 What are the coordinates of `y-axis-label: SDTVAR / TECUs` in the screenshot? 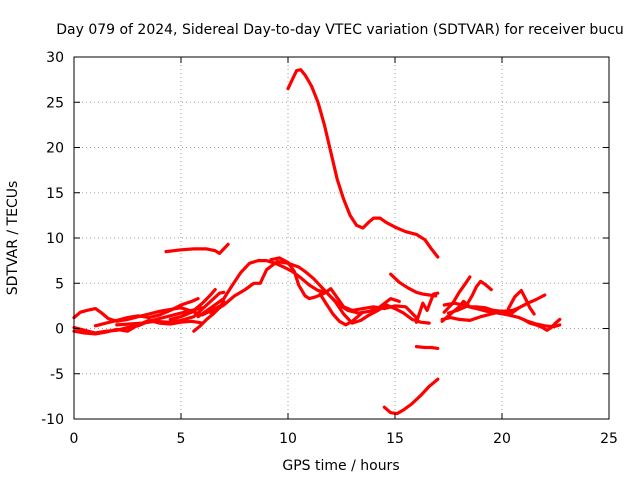 It's located at (13, 238).